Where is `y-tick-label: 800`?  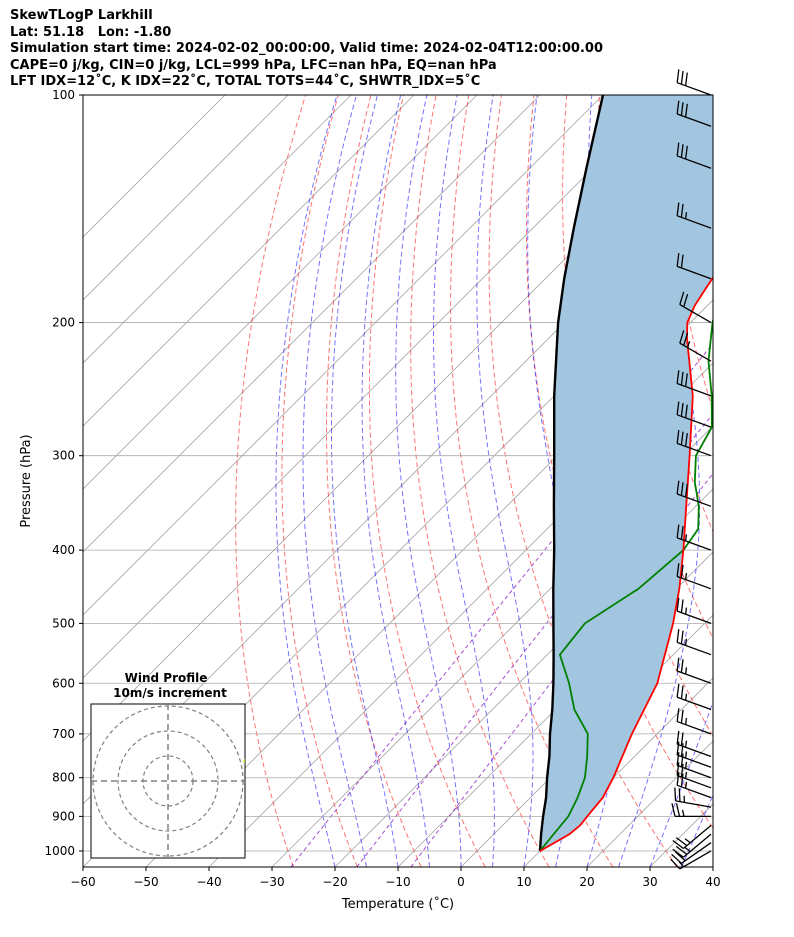
y-tick-label: 800 is located at coordinates (63, 778).